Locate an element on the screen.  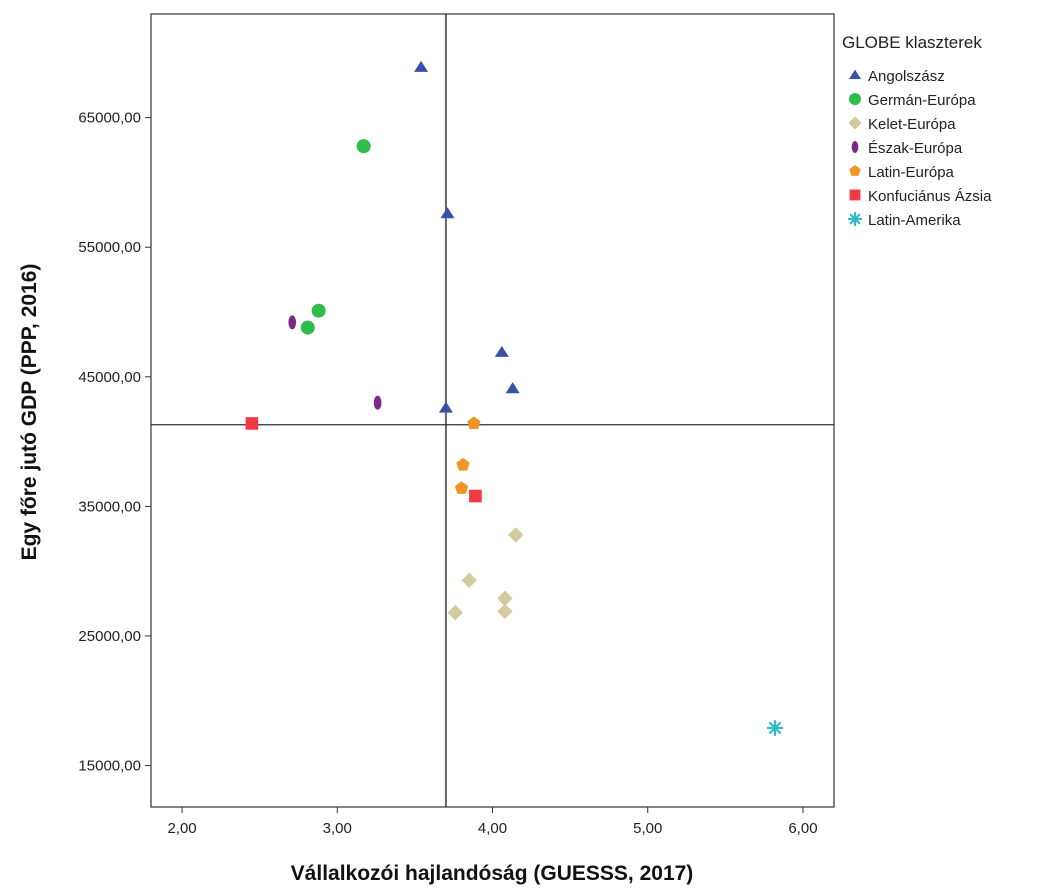
y-tick-label: 35000,00 is located at coordinates (109, 506).